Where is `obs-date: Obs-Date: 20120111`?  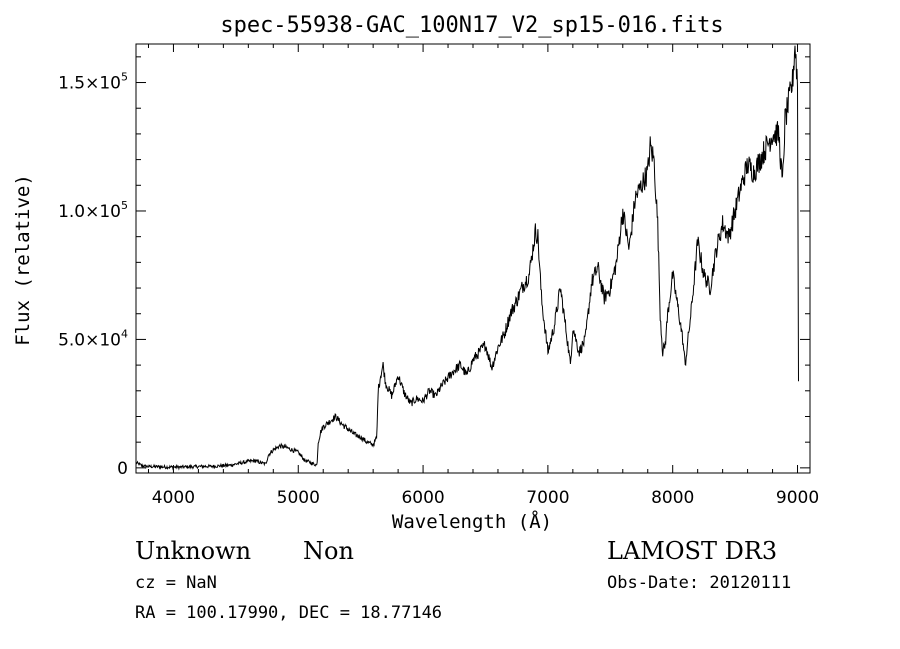
obs-date: Obs-Date: 20120111 is located at coordinates (699, 583).